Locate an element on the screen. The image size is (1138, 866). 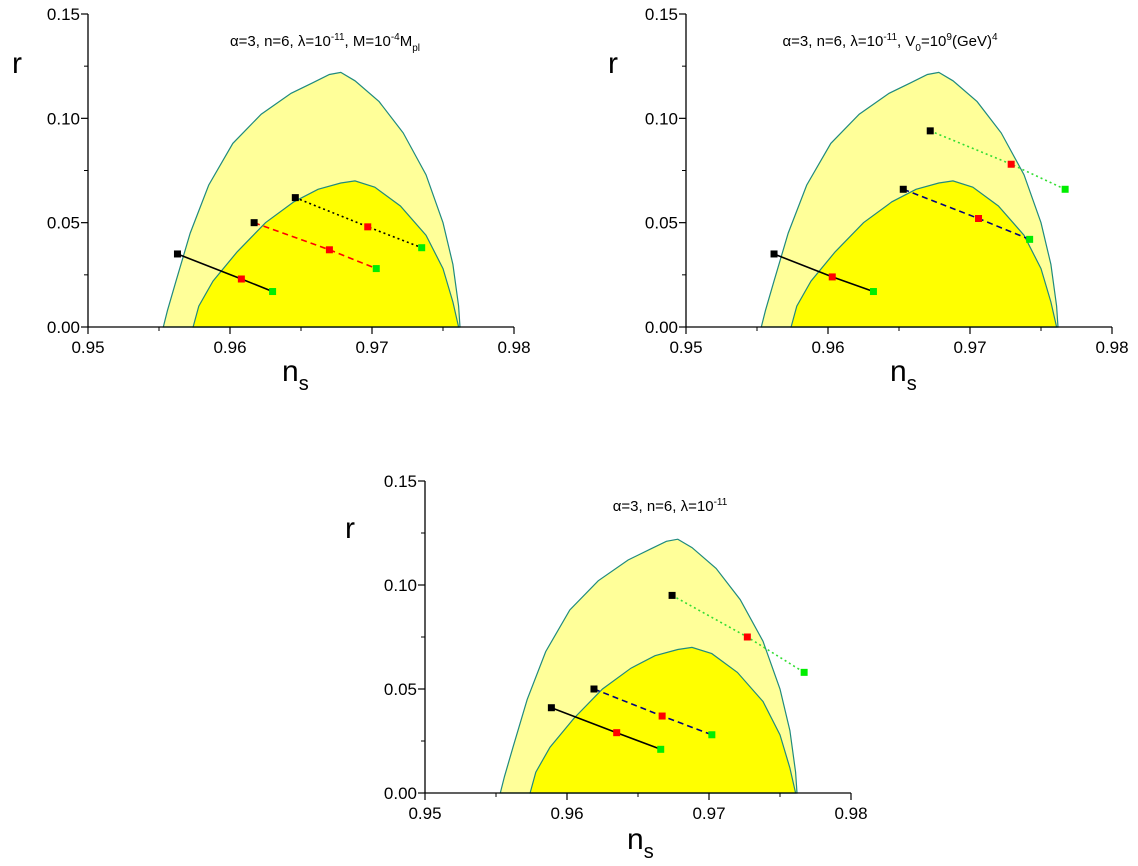
chart-title: α=3, n=6, λ=10-11, M=10-4Mpl is located at coordinates (325, 43).